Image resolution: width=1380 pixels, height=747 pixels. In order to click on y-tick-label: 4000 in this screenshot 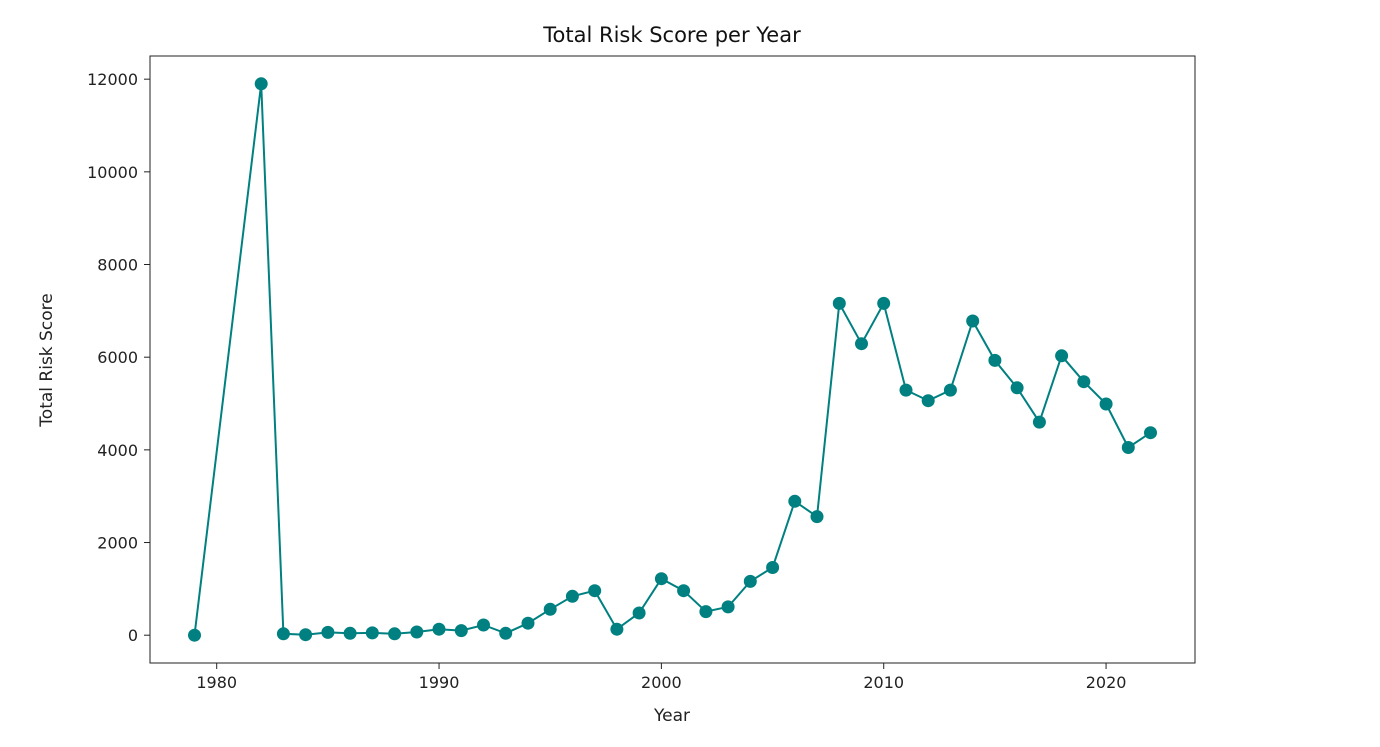, I will do `click(117, 450)`.